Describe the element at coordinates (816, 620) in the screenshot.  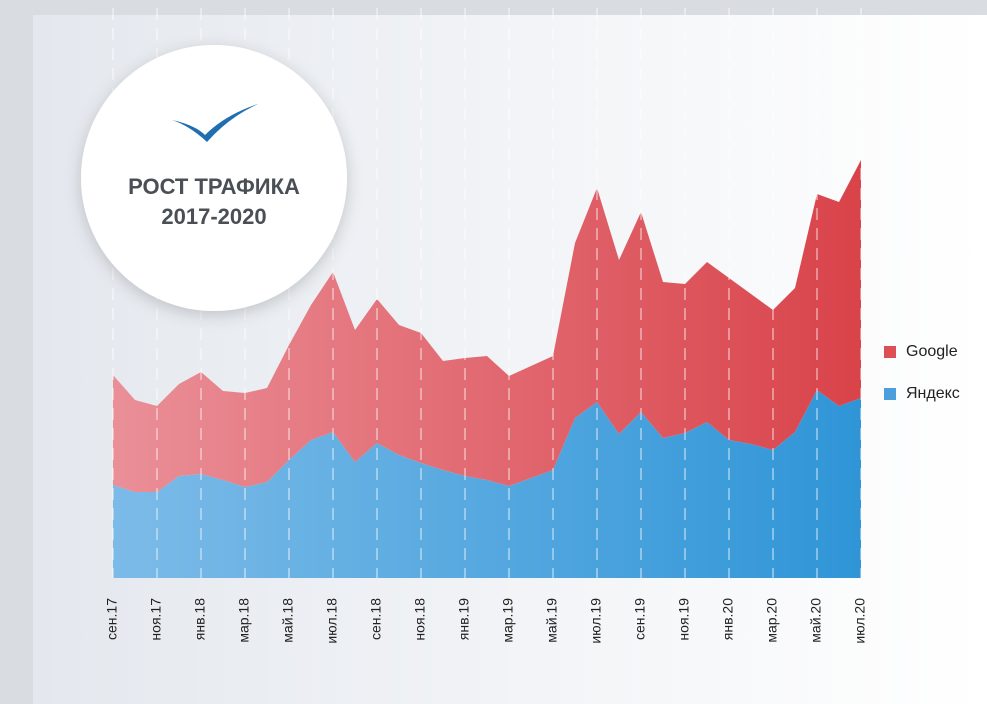
I see `x-tick-label: май.20` at that location.